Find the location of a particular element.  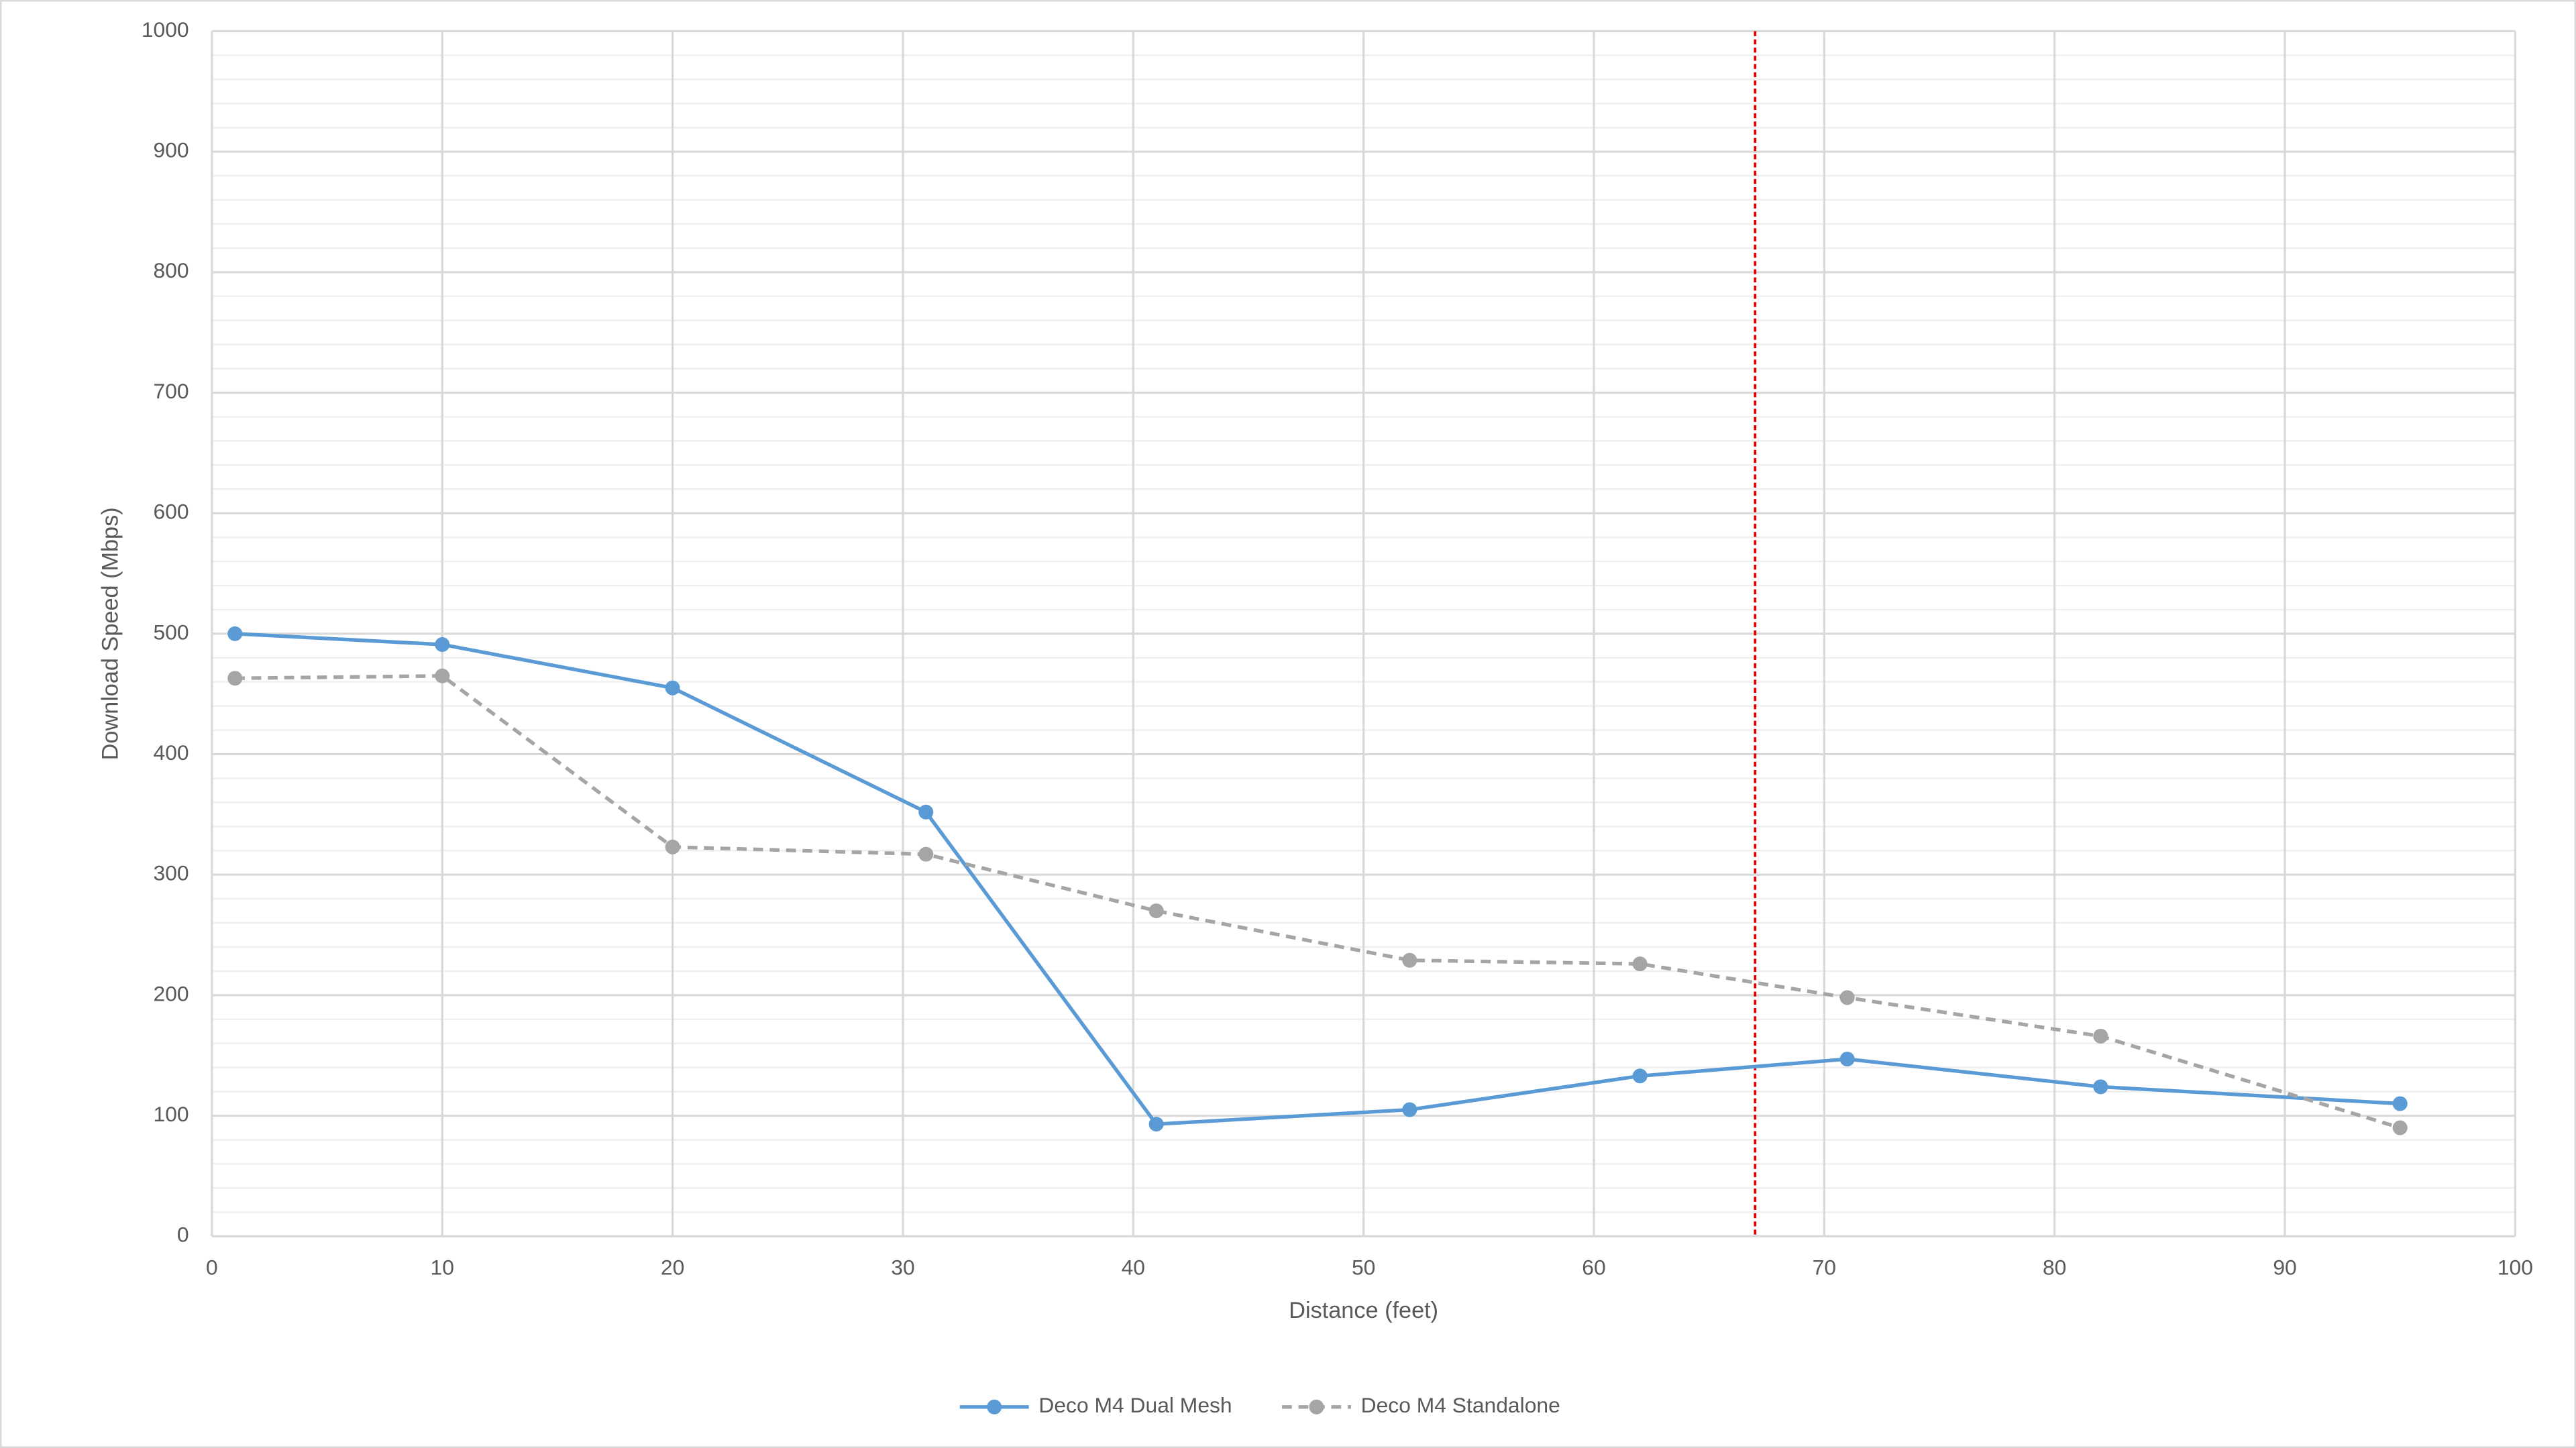

y-tick-label: 500 is located at coordinates (171, 632).